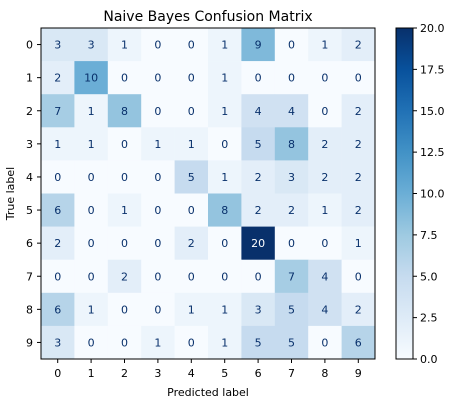  I want to click on cell-value-label-5-2: 1, so click(124, 210).